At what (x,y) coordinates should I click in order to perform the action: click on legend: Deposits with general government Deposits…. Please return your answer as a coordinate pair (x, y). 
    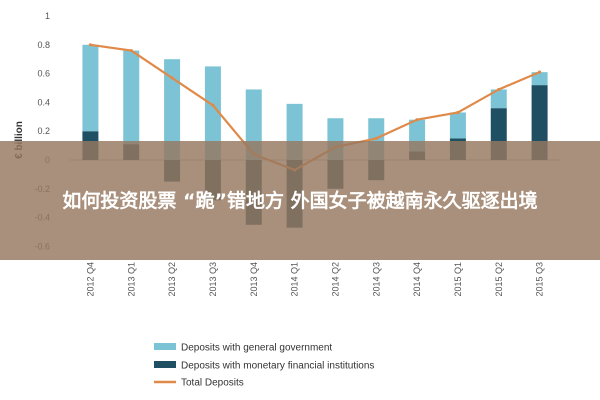
    Looking at the image, I should click on (264, 366).